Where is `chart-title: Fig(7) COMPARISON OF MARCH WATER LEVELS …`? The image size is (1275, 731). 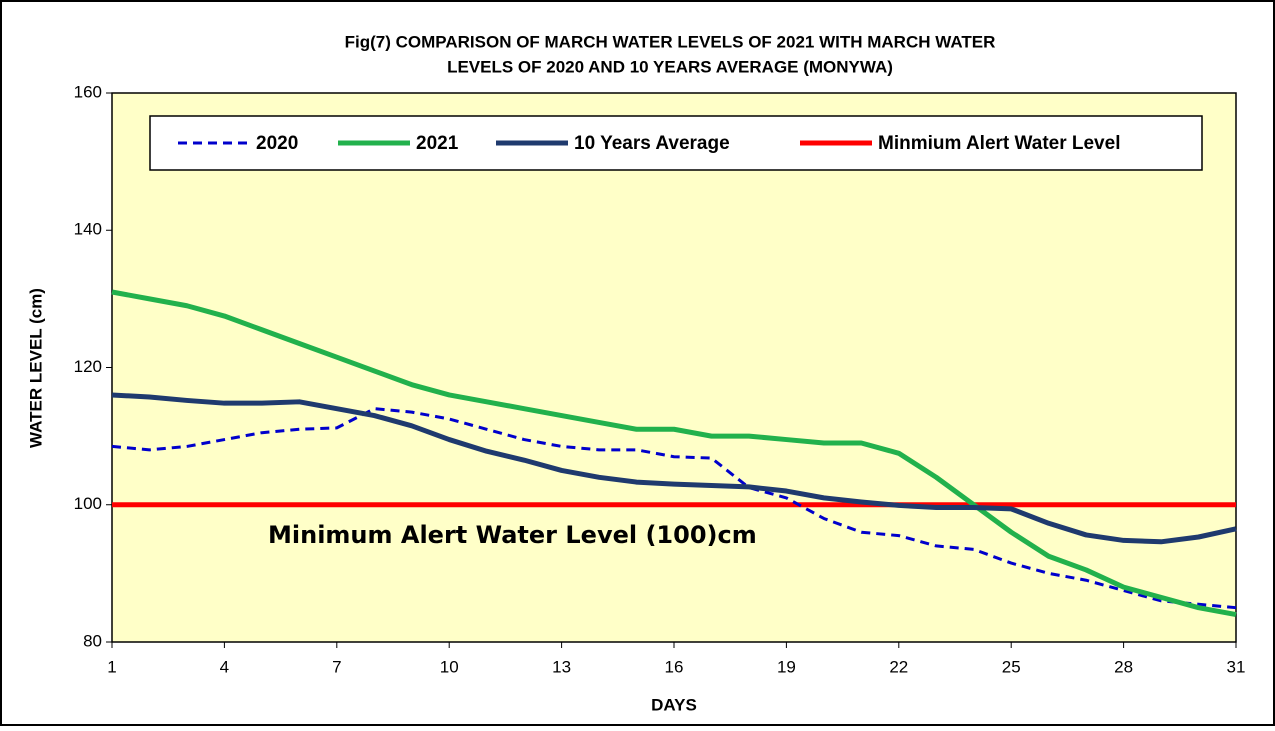
chart-title: Fig(7) COMPARISON OF MARCH WATER LEVELS … is located at coordinates (670, 41).